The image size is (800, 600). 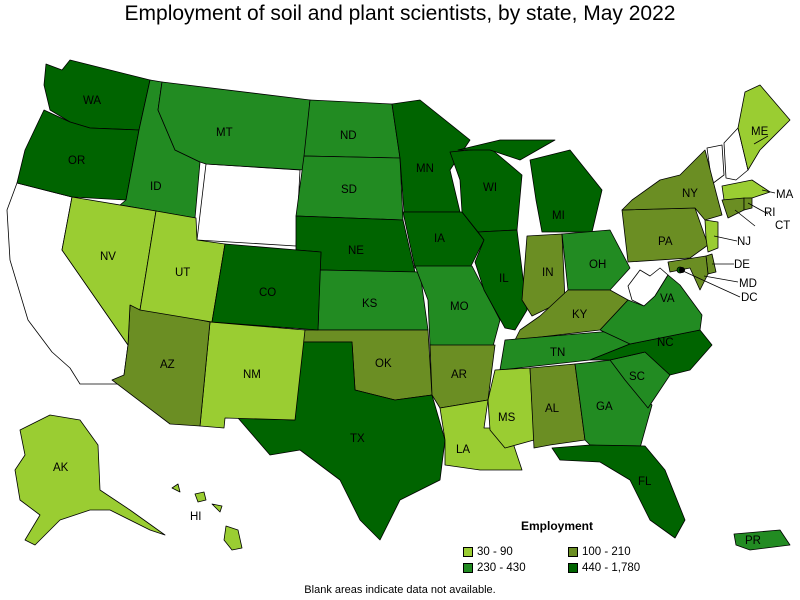 What do you see at coordinates (688, 273) in the screenshot?
I see `state-MD` at bounding box center [688, 273].